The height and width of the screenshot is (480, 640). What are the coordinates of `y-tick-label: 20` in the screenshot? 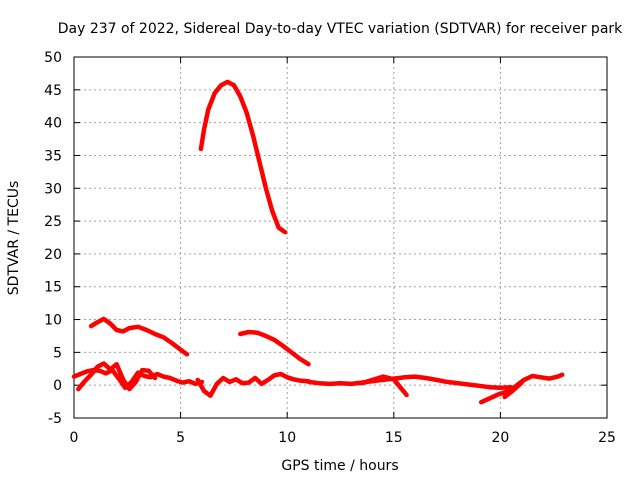 It's located at (53, 255).